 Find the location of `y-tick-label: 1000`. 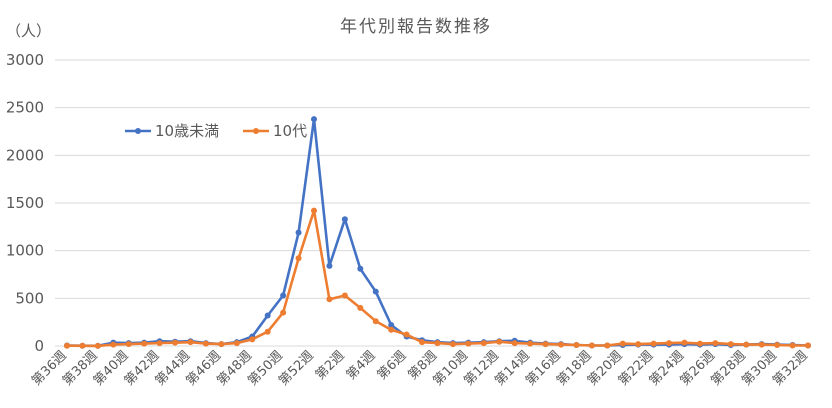

y-tick-label: 1000 is located at coordinates (25, 251).